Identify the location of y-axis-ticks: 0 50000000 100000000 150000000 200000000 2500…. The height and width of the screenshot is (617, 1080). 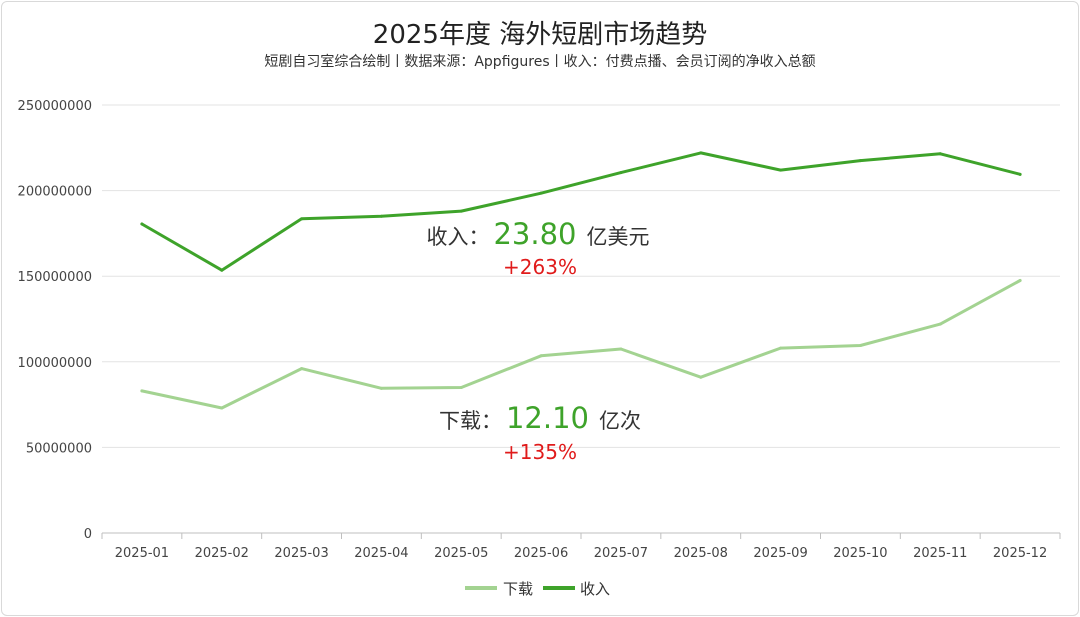
(55, 320).